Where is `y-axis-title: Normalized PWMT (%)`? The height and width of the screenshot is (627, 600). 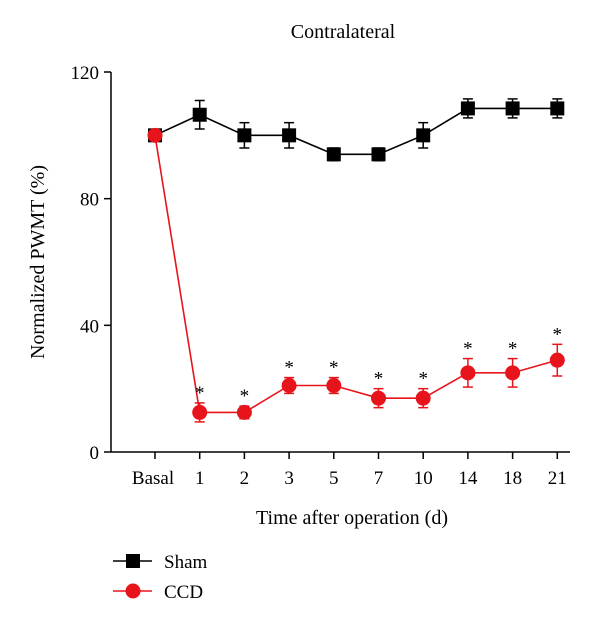
y-axis-title: Normalized PWMT (%) is located at coordinates (38, 262).